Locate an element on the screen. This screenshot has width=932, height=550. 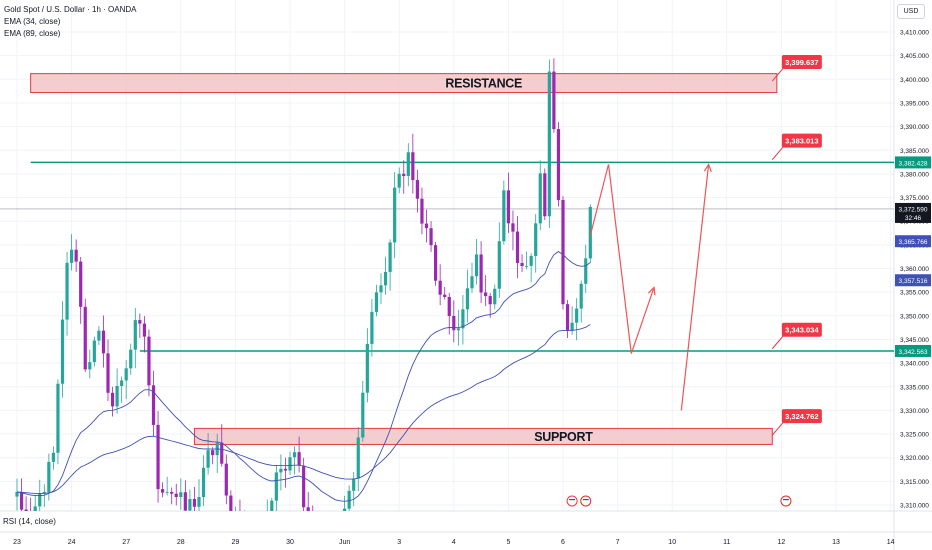
ema-34-label: EMA (34, close) is located at coordinates (32, 21).